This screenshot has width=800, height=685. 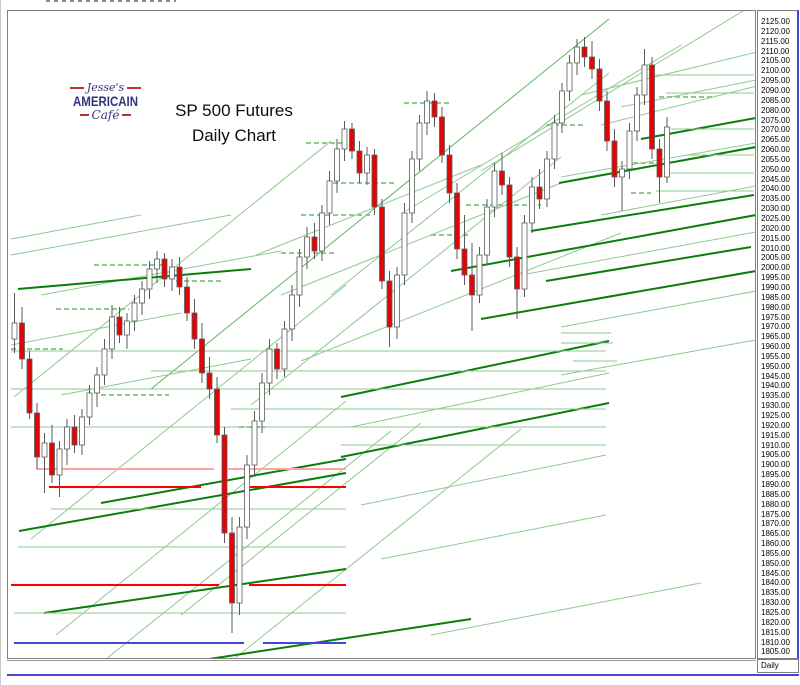 I want to click on price-axis-label: 1820.00, so click(x=775, y=622).